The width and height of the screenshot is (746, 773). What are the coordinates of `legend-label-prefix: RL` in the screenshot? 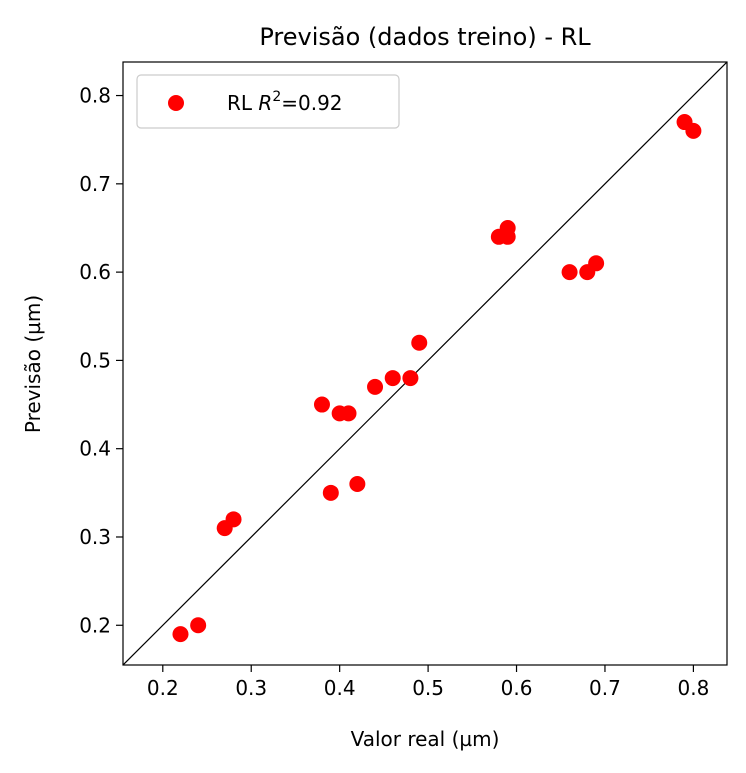 It's located at (242, 103).